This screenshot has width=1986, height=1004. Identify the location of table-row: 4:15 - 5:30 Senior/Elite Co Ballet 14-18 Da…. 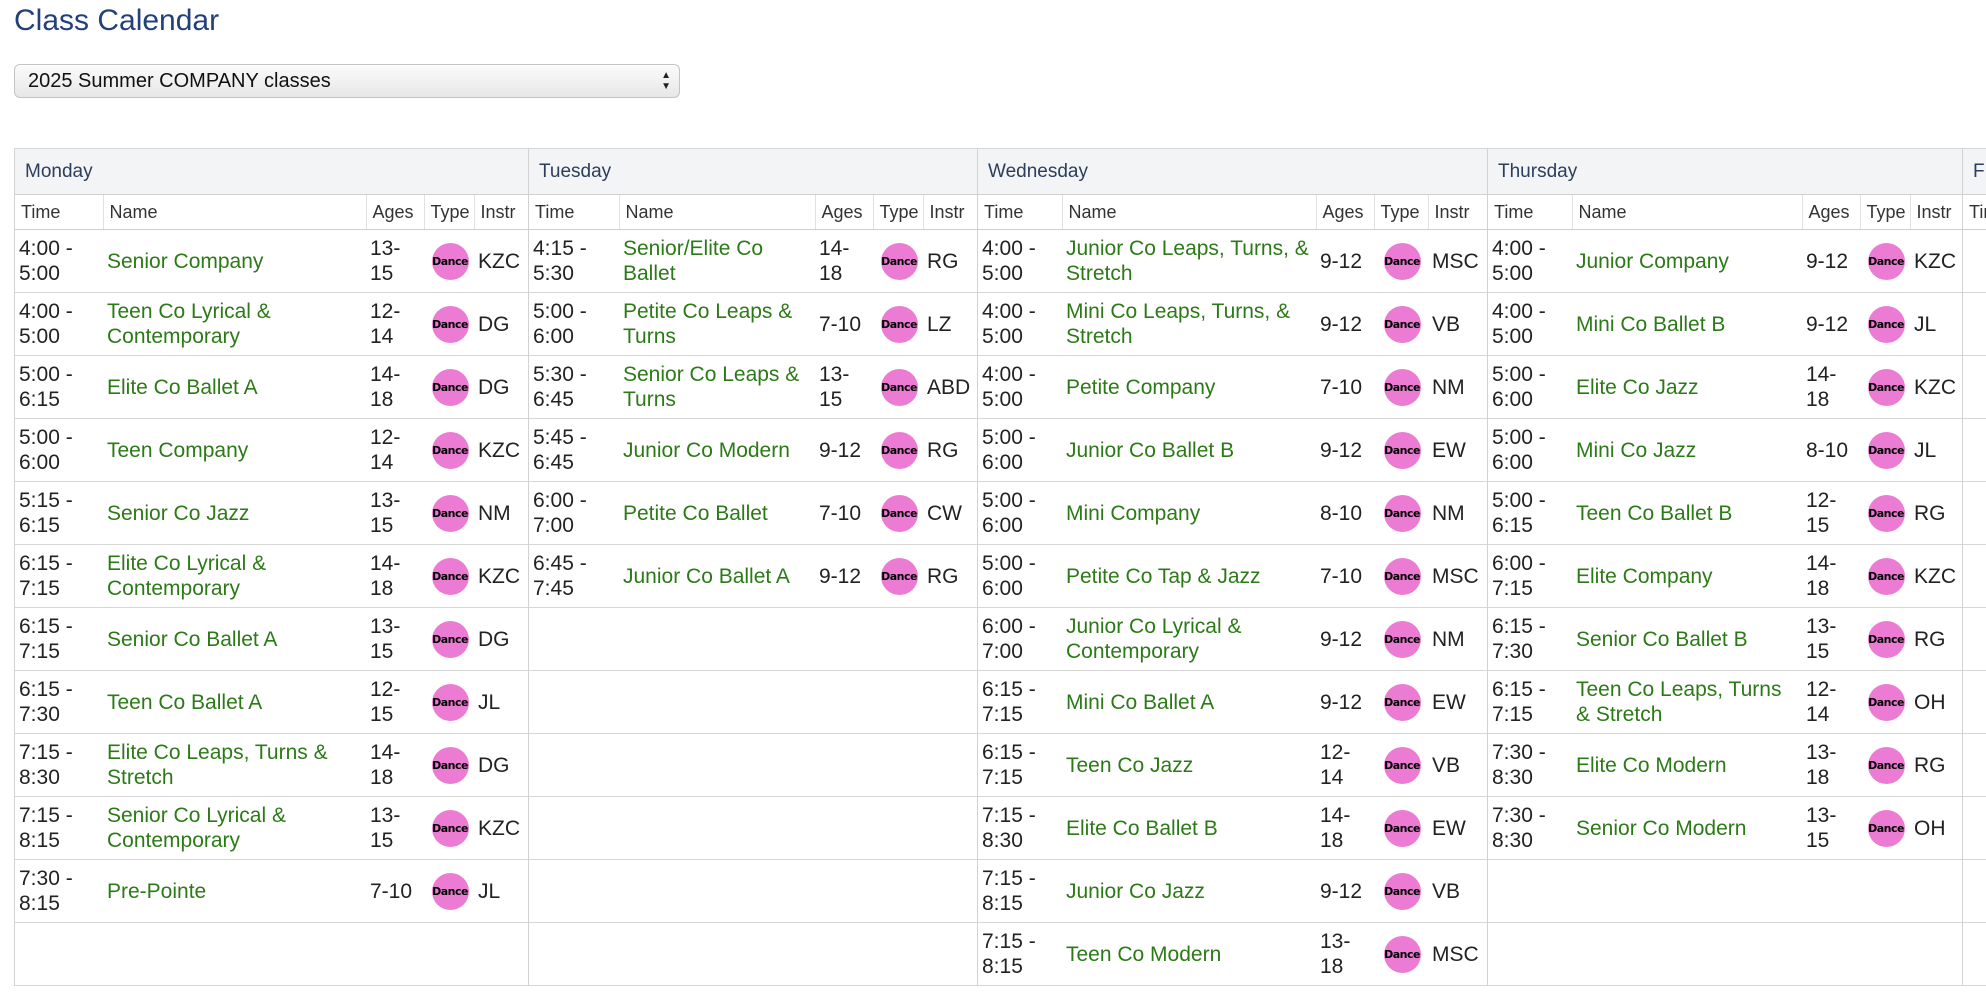
(753, 261).